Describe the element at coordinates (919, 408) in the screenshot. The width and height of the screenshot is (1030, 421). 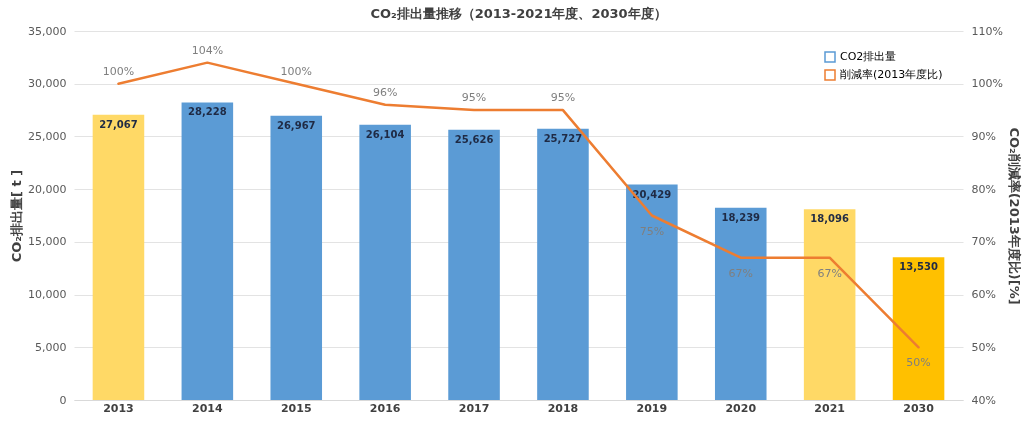
I see `x-tick-label: 2030` at that location.